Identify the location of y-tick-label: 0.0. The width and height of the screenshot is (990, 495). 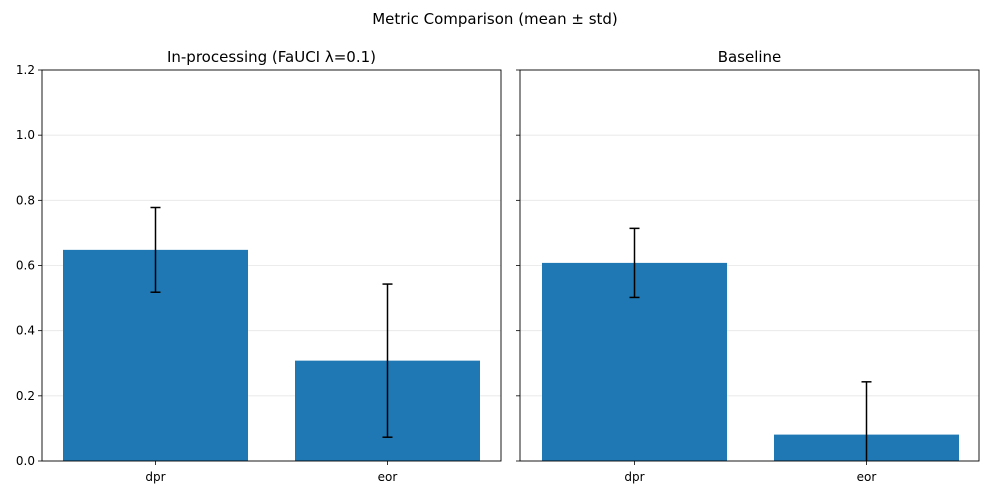
(25, 461).